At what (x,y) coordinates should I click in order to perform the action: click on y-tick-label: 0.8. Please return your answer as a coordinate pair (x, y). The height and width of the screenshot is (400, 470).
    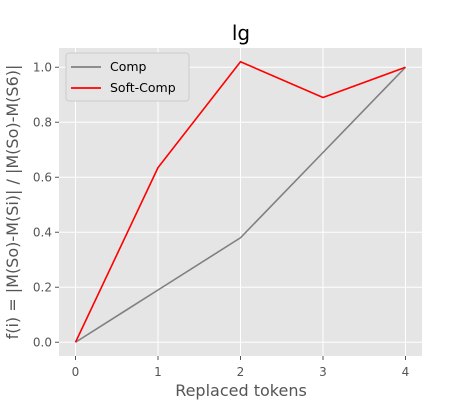
    Looking at the image, I should click on (42, 122).